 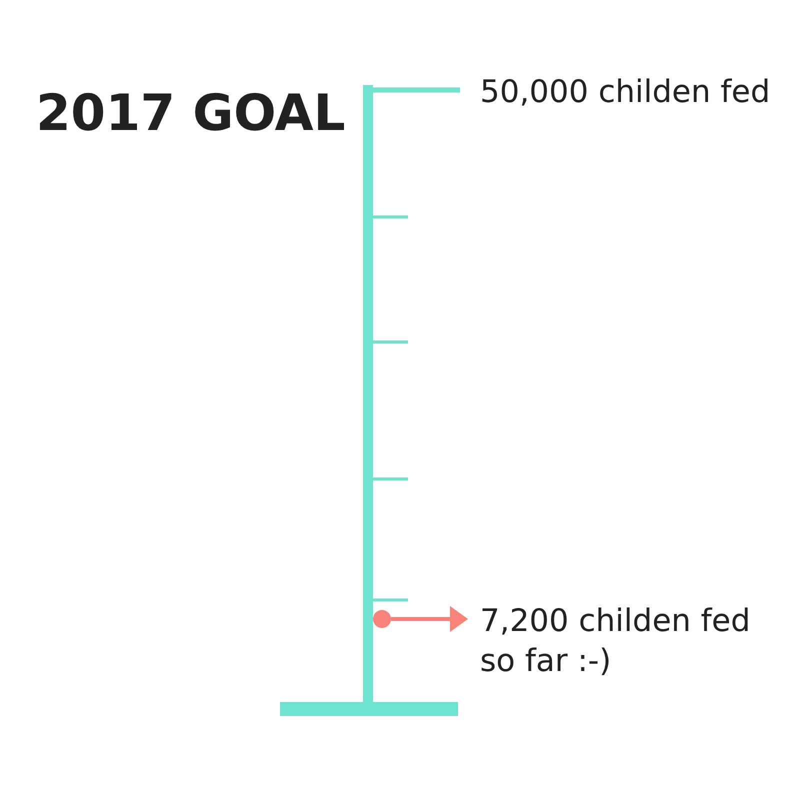 I want to click on text: 2017 GOAL, so click(x=191, y=113).